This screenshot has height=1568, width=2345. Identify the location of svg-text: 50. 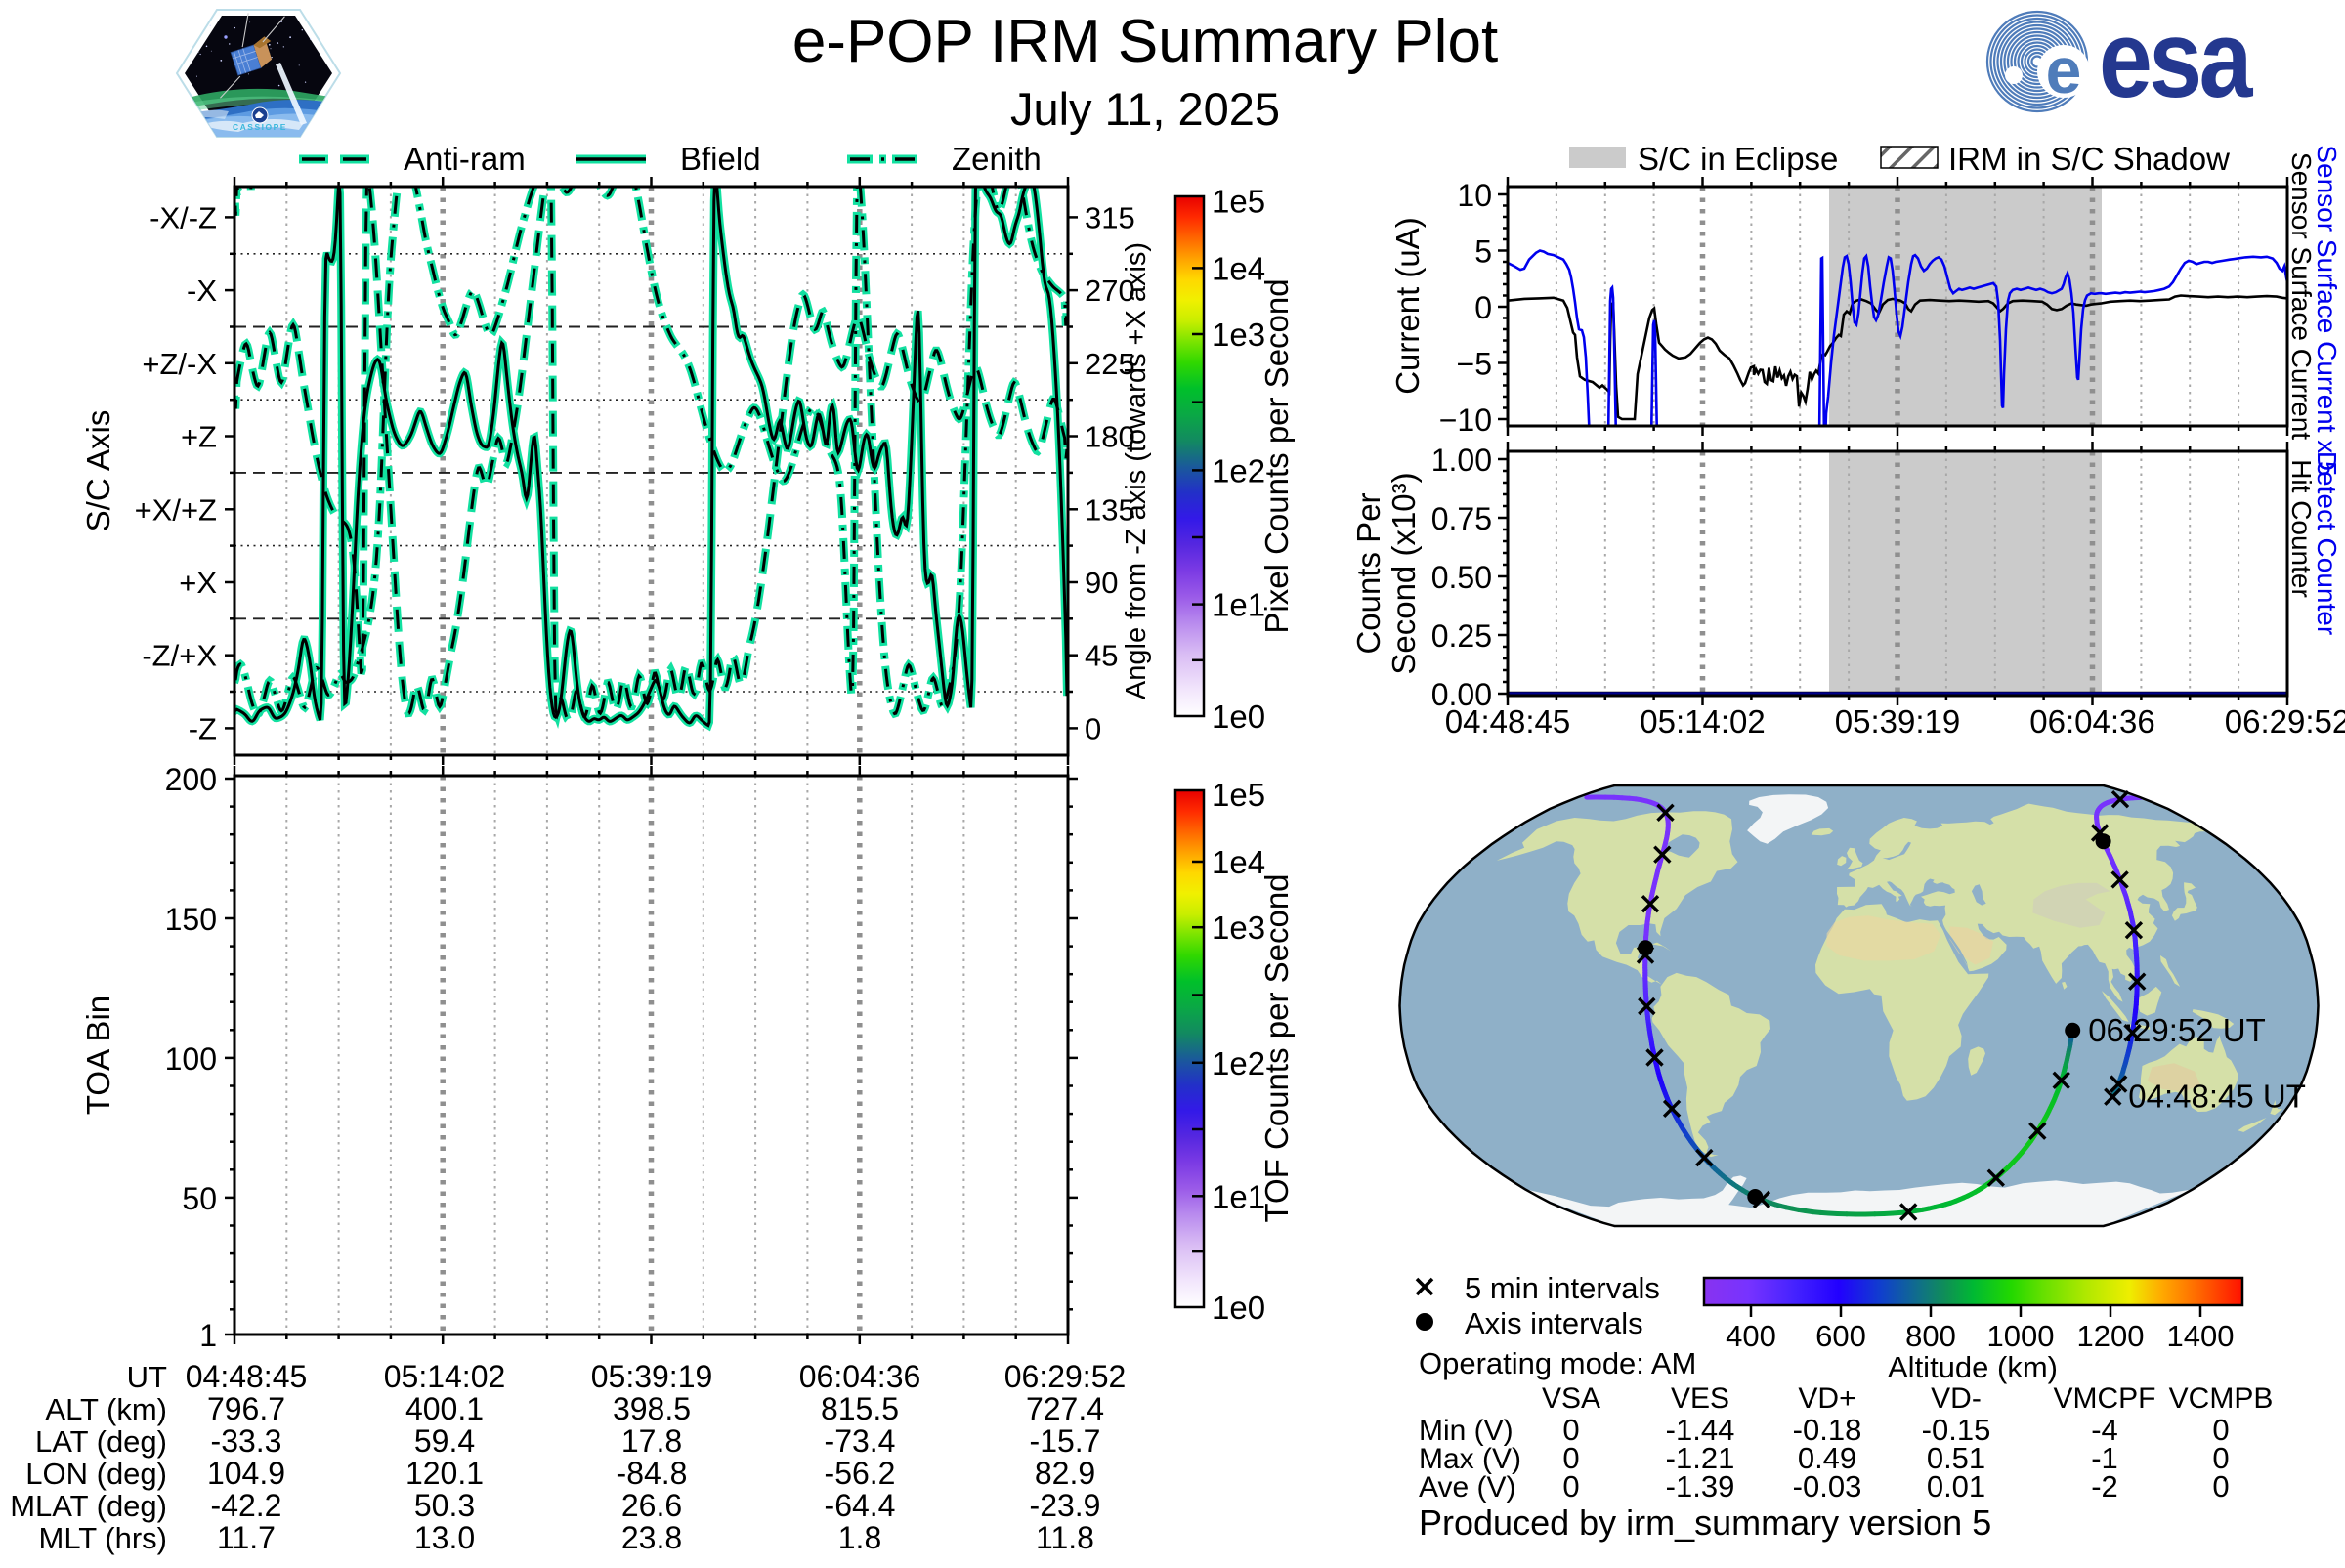
(199, 1198).